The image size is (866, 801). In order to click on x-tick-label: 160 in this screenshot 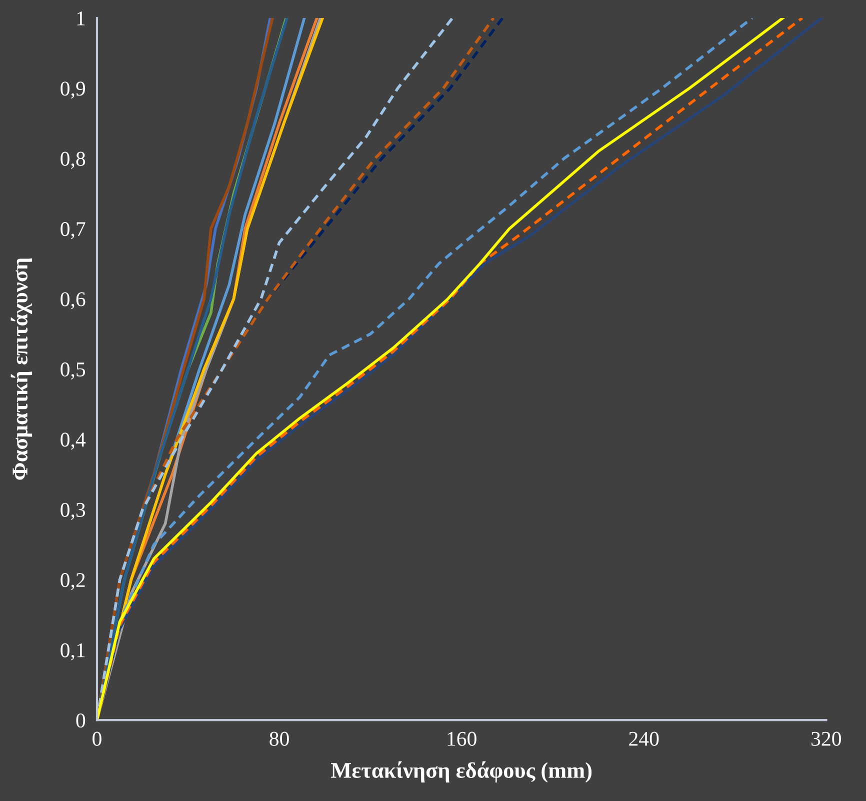, I will do `click(462, 739)`.